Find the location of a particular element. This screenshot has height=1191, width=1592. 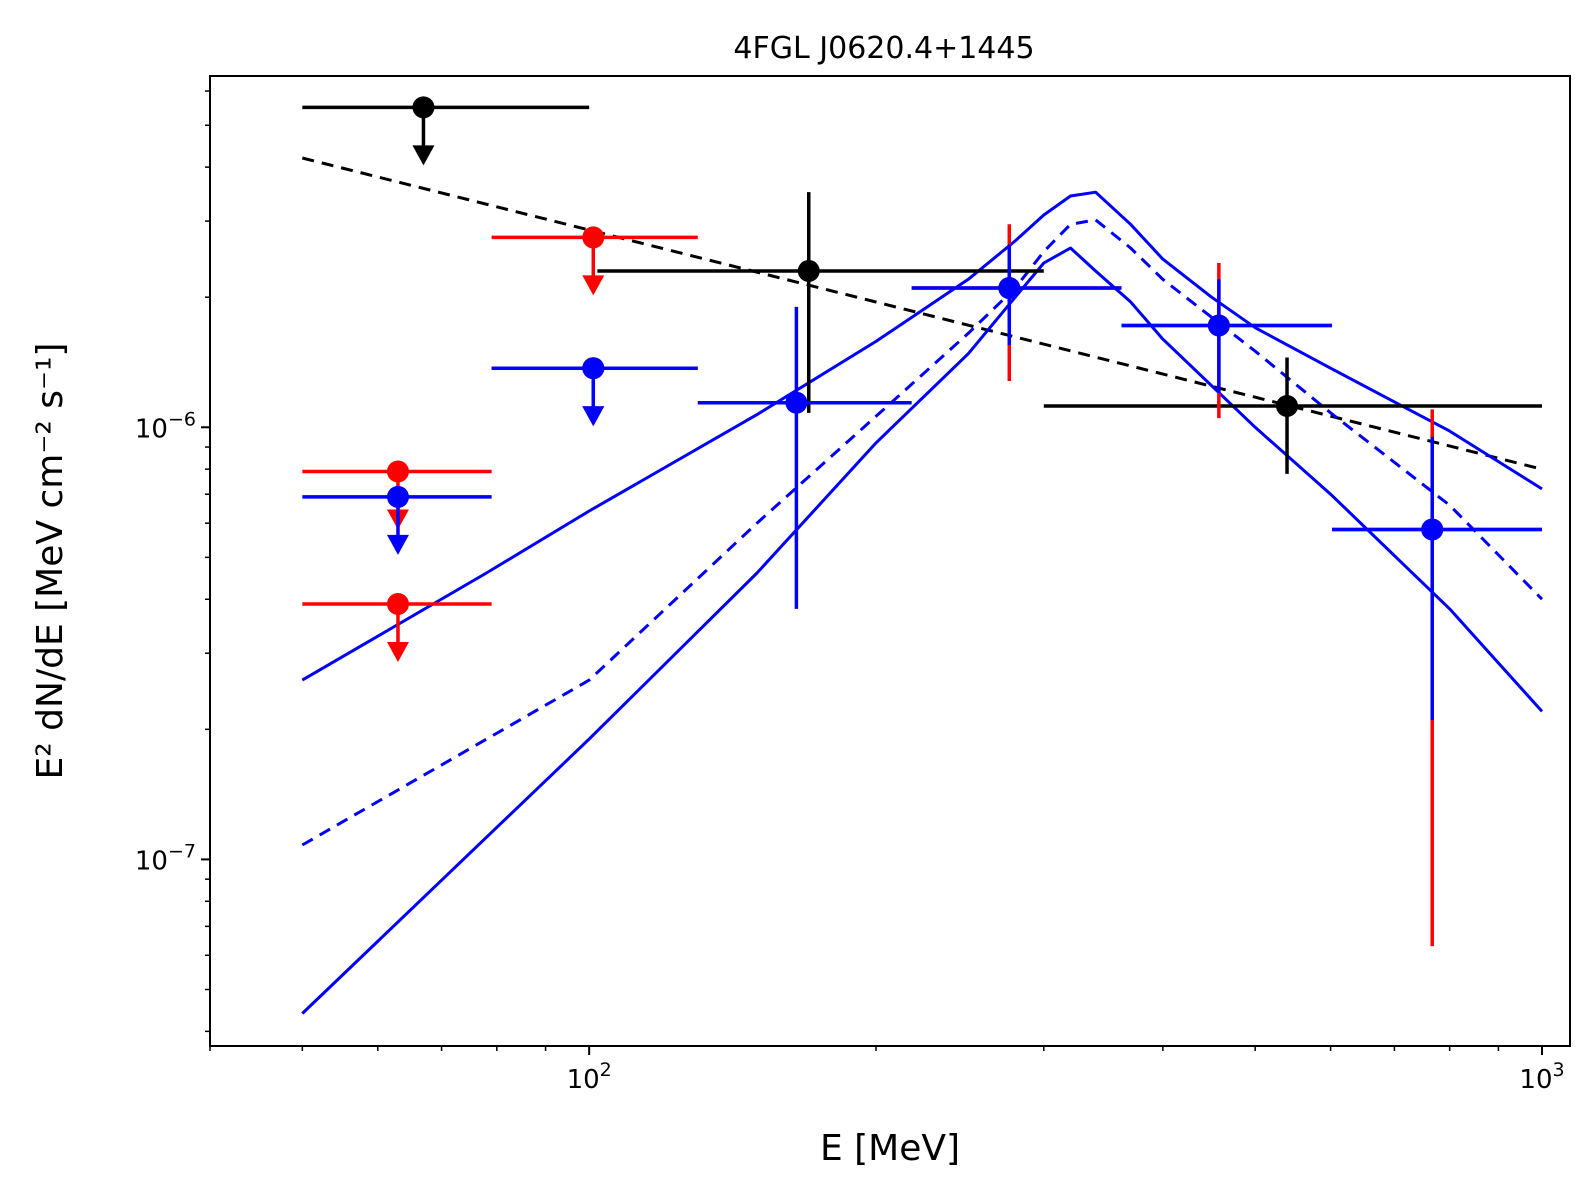

y-tick-label: 10⁻⁷ is located at coordinates (165, 858).